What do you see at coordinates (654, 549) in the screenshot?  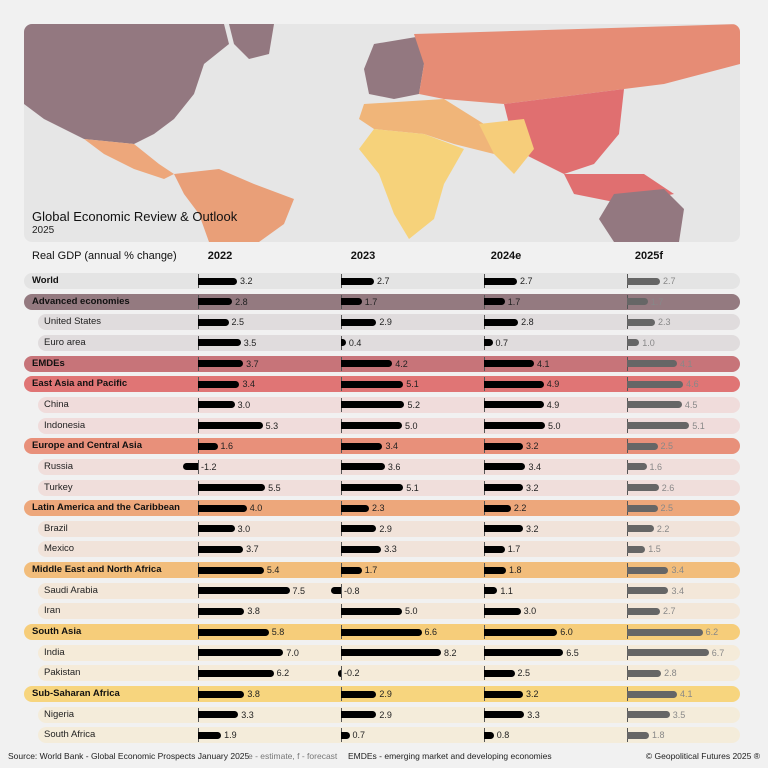 I see `value-label: 1.5` at bounding box center [654, 549].